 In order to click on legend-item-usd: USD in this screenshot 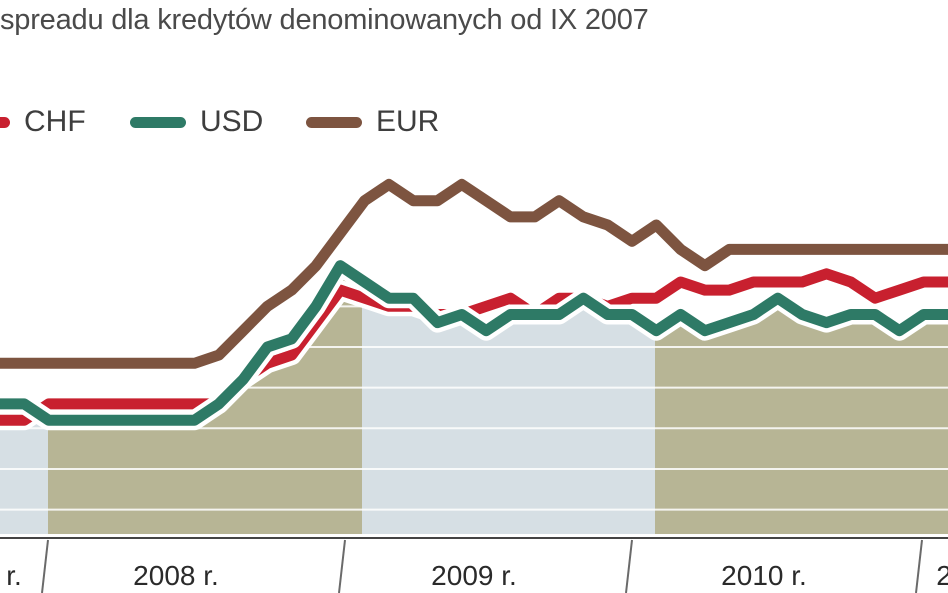, I will do `click(196, 122)`.